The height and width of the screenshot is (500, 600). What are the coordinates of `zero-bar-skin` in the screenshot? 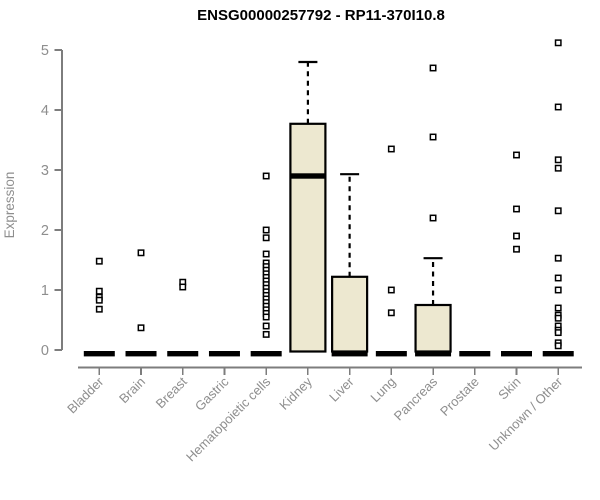 It's located at (516, 354).